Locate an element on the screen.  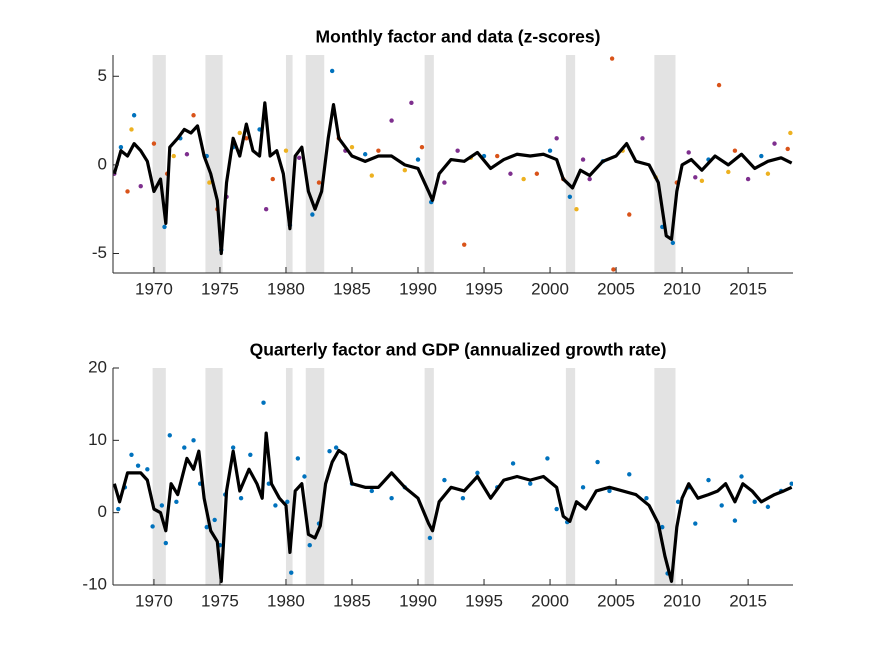
x-tick-label: 1980 is located at coordinates (286, 600).